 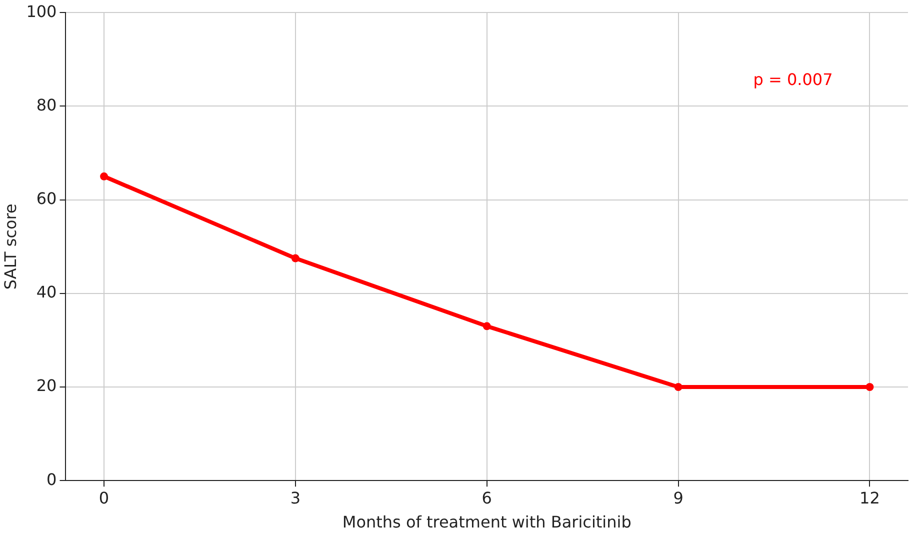 I want to click on y-tick-label: 20, so click(x=46, y=386).